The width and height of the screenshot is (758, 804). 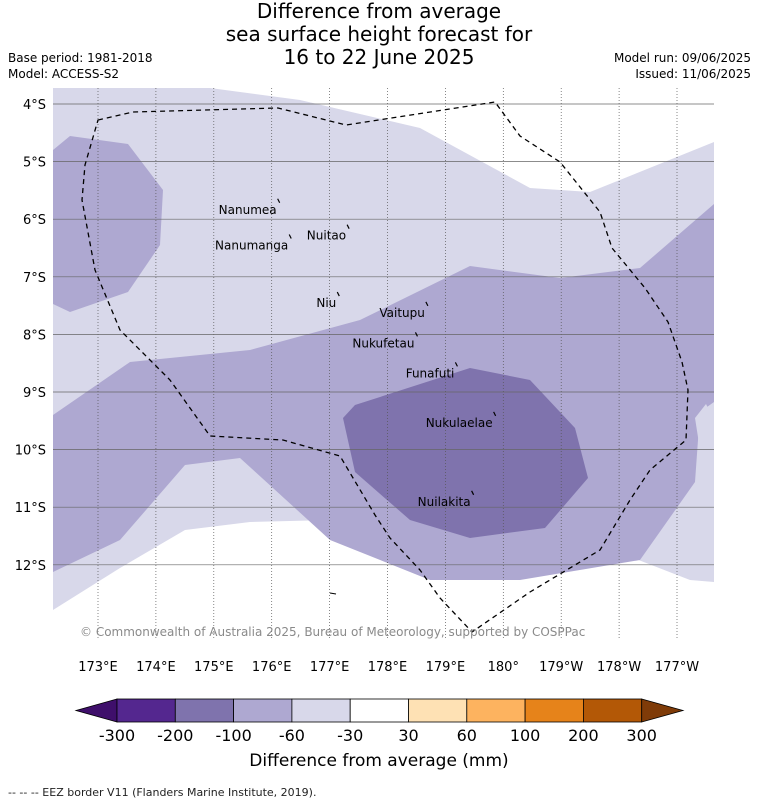 I want to click on island-label: Nukulaelae, so click(x=459, y=423).